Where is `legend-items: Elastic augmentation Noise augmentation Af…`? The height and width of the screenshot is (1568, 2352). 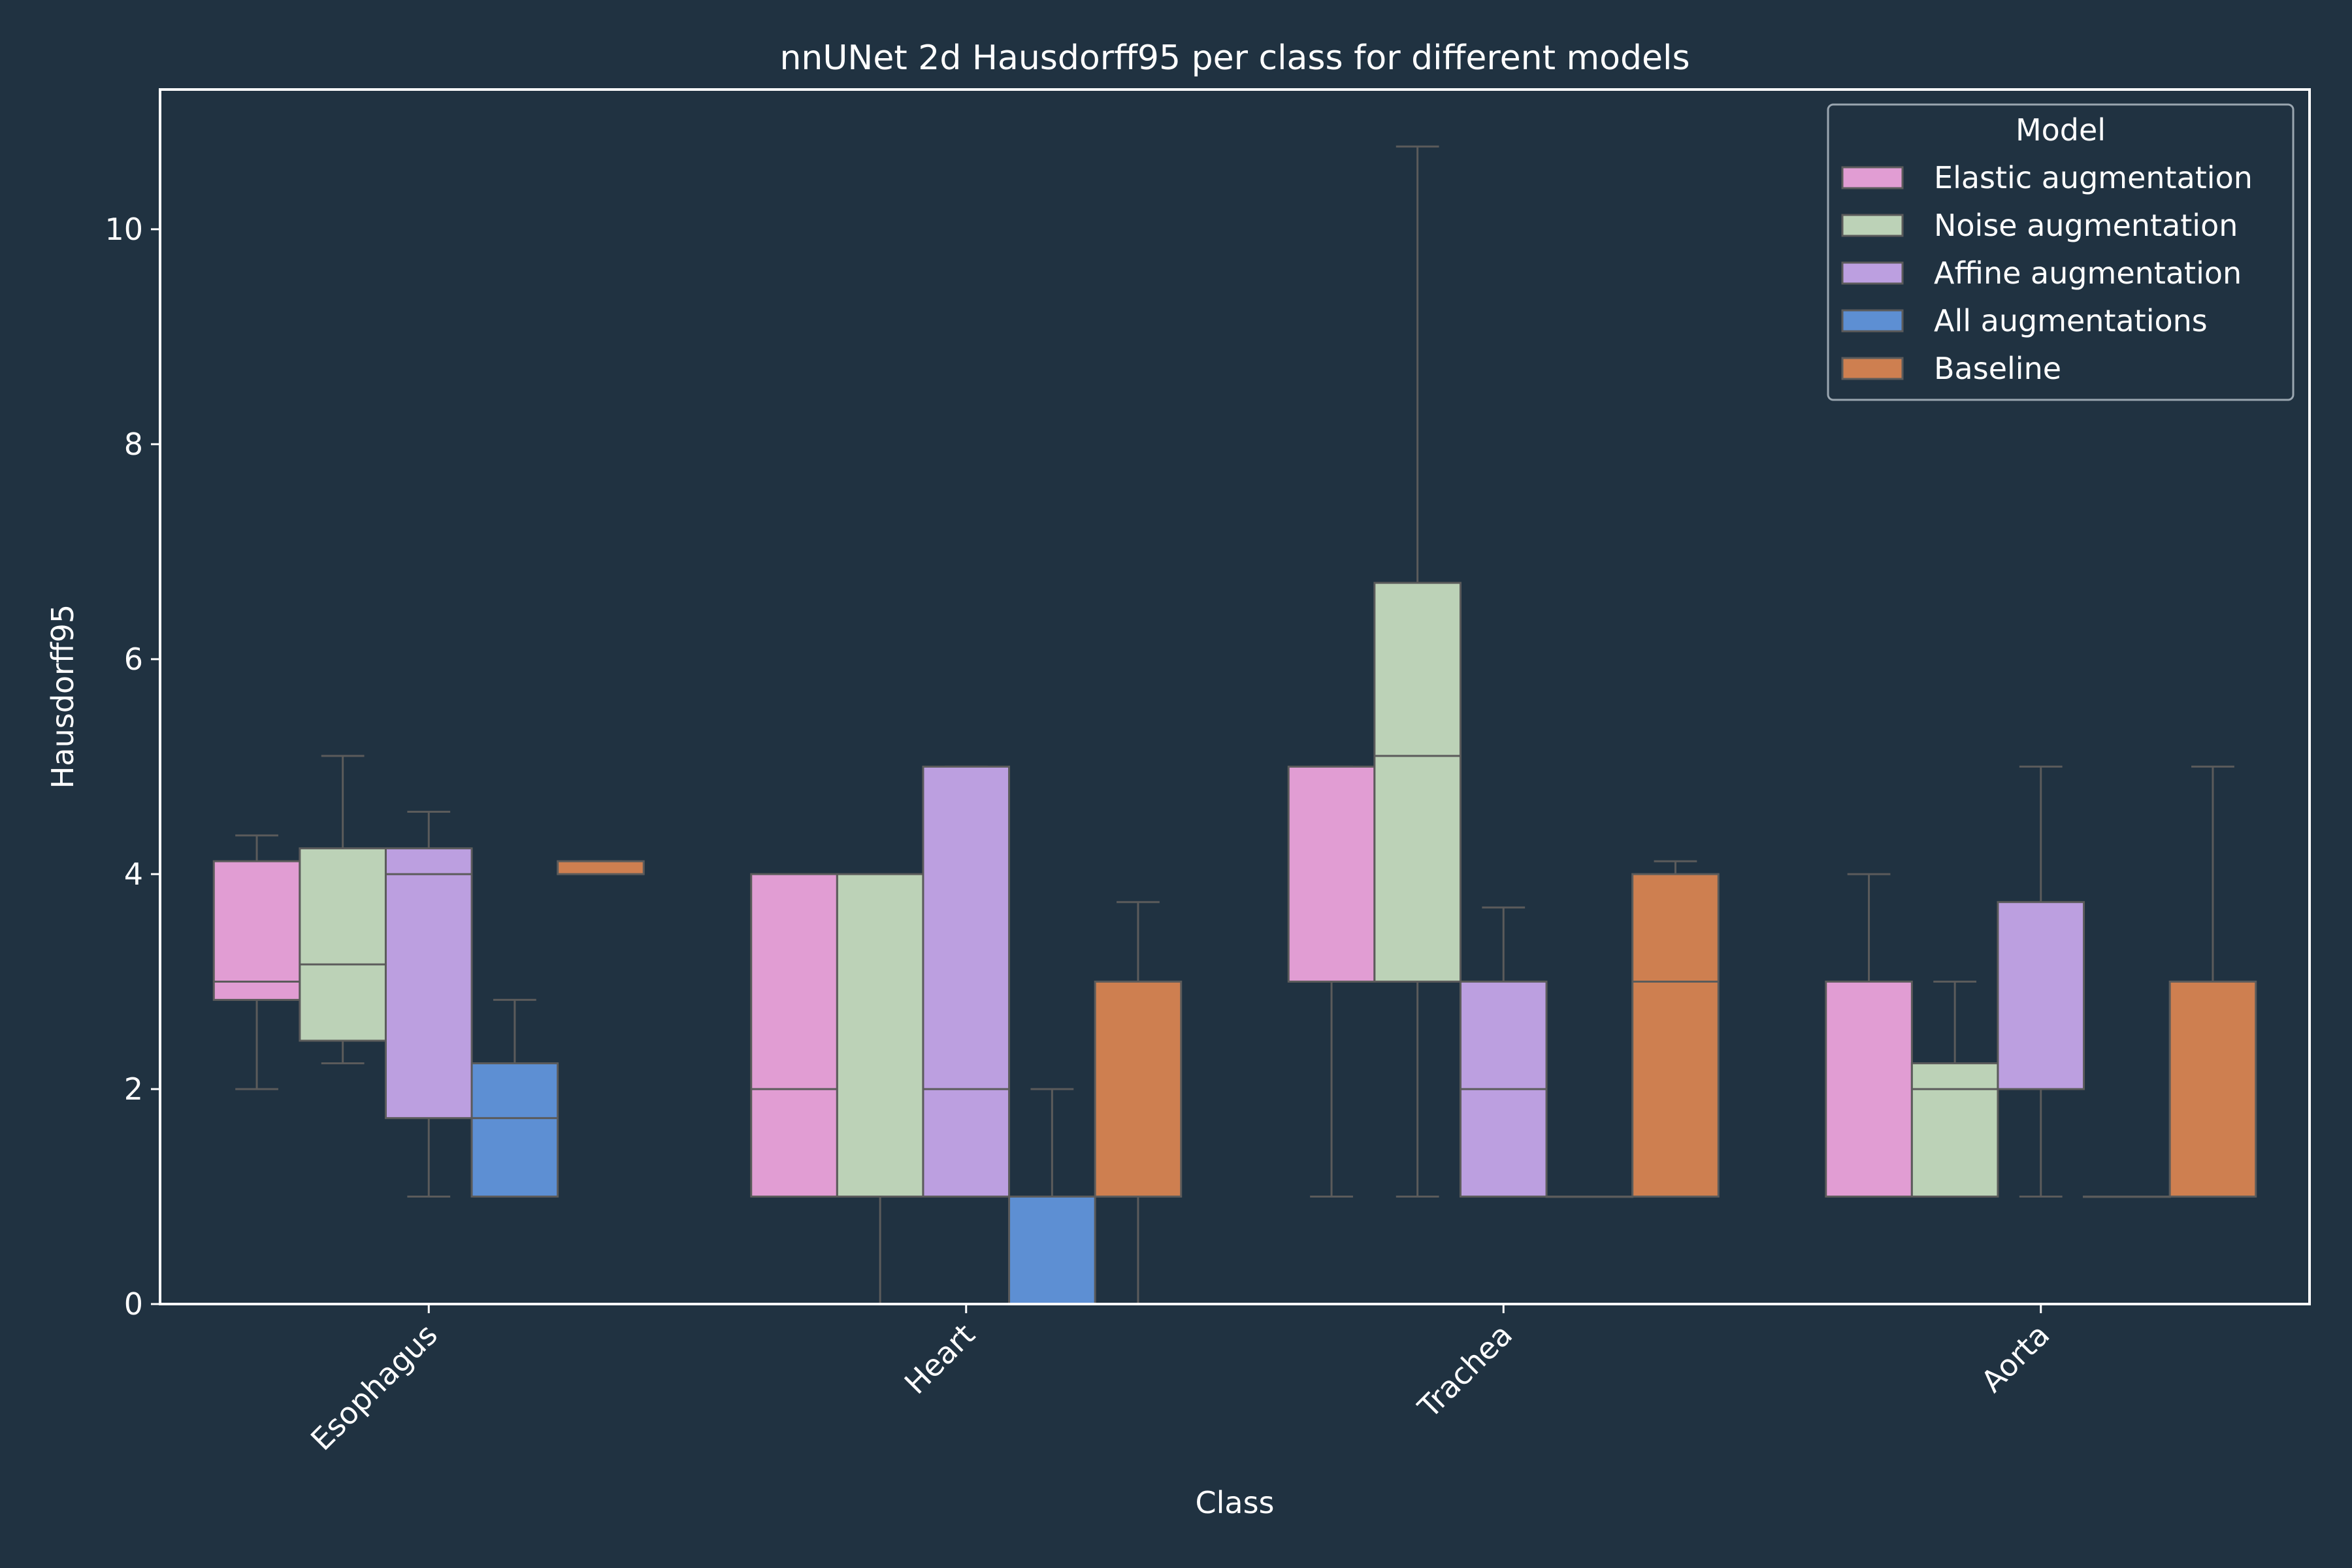 legend-items: Elastic augmentation Noise augmentation Af… is located at coordinates (2047, 273).